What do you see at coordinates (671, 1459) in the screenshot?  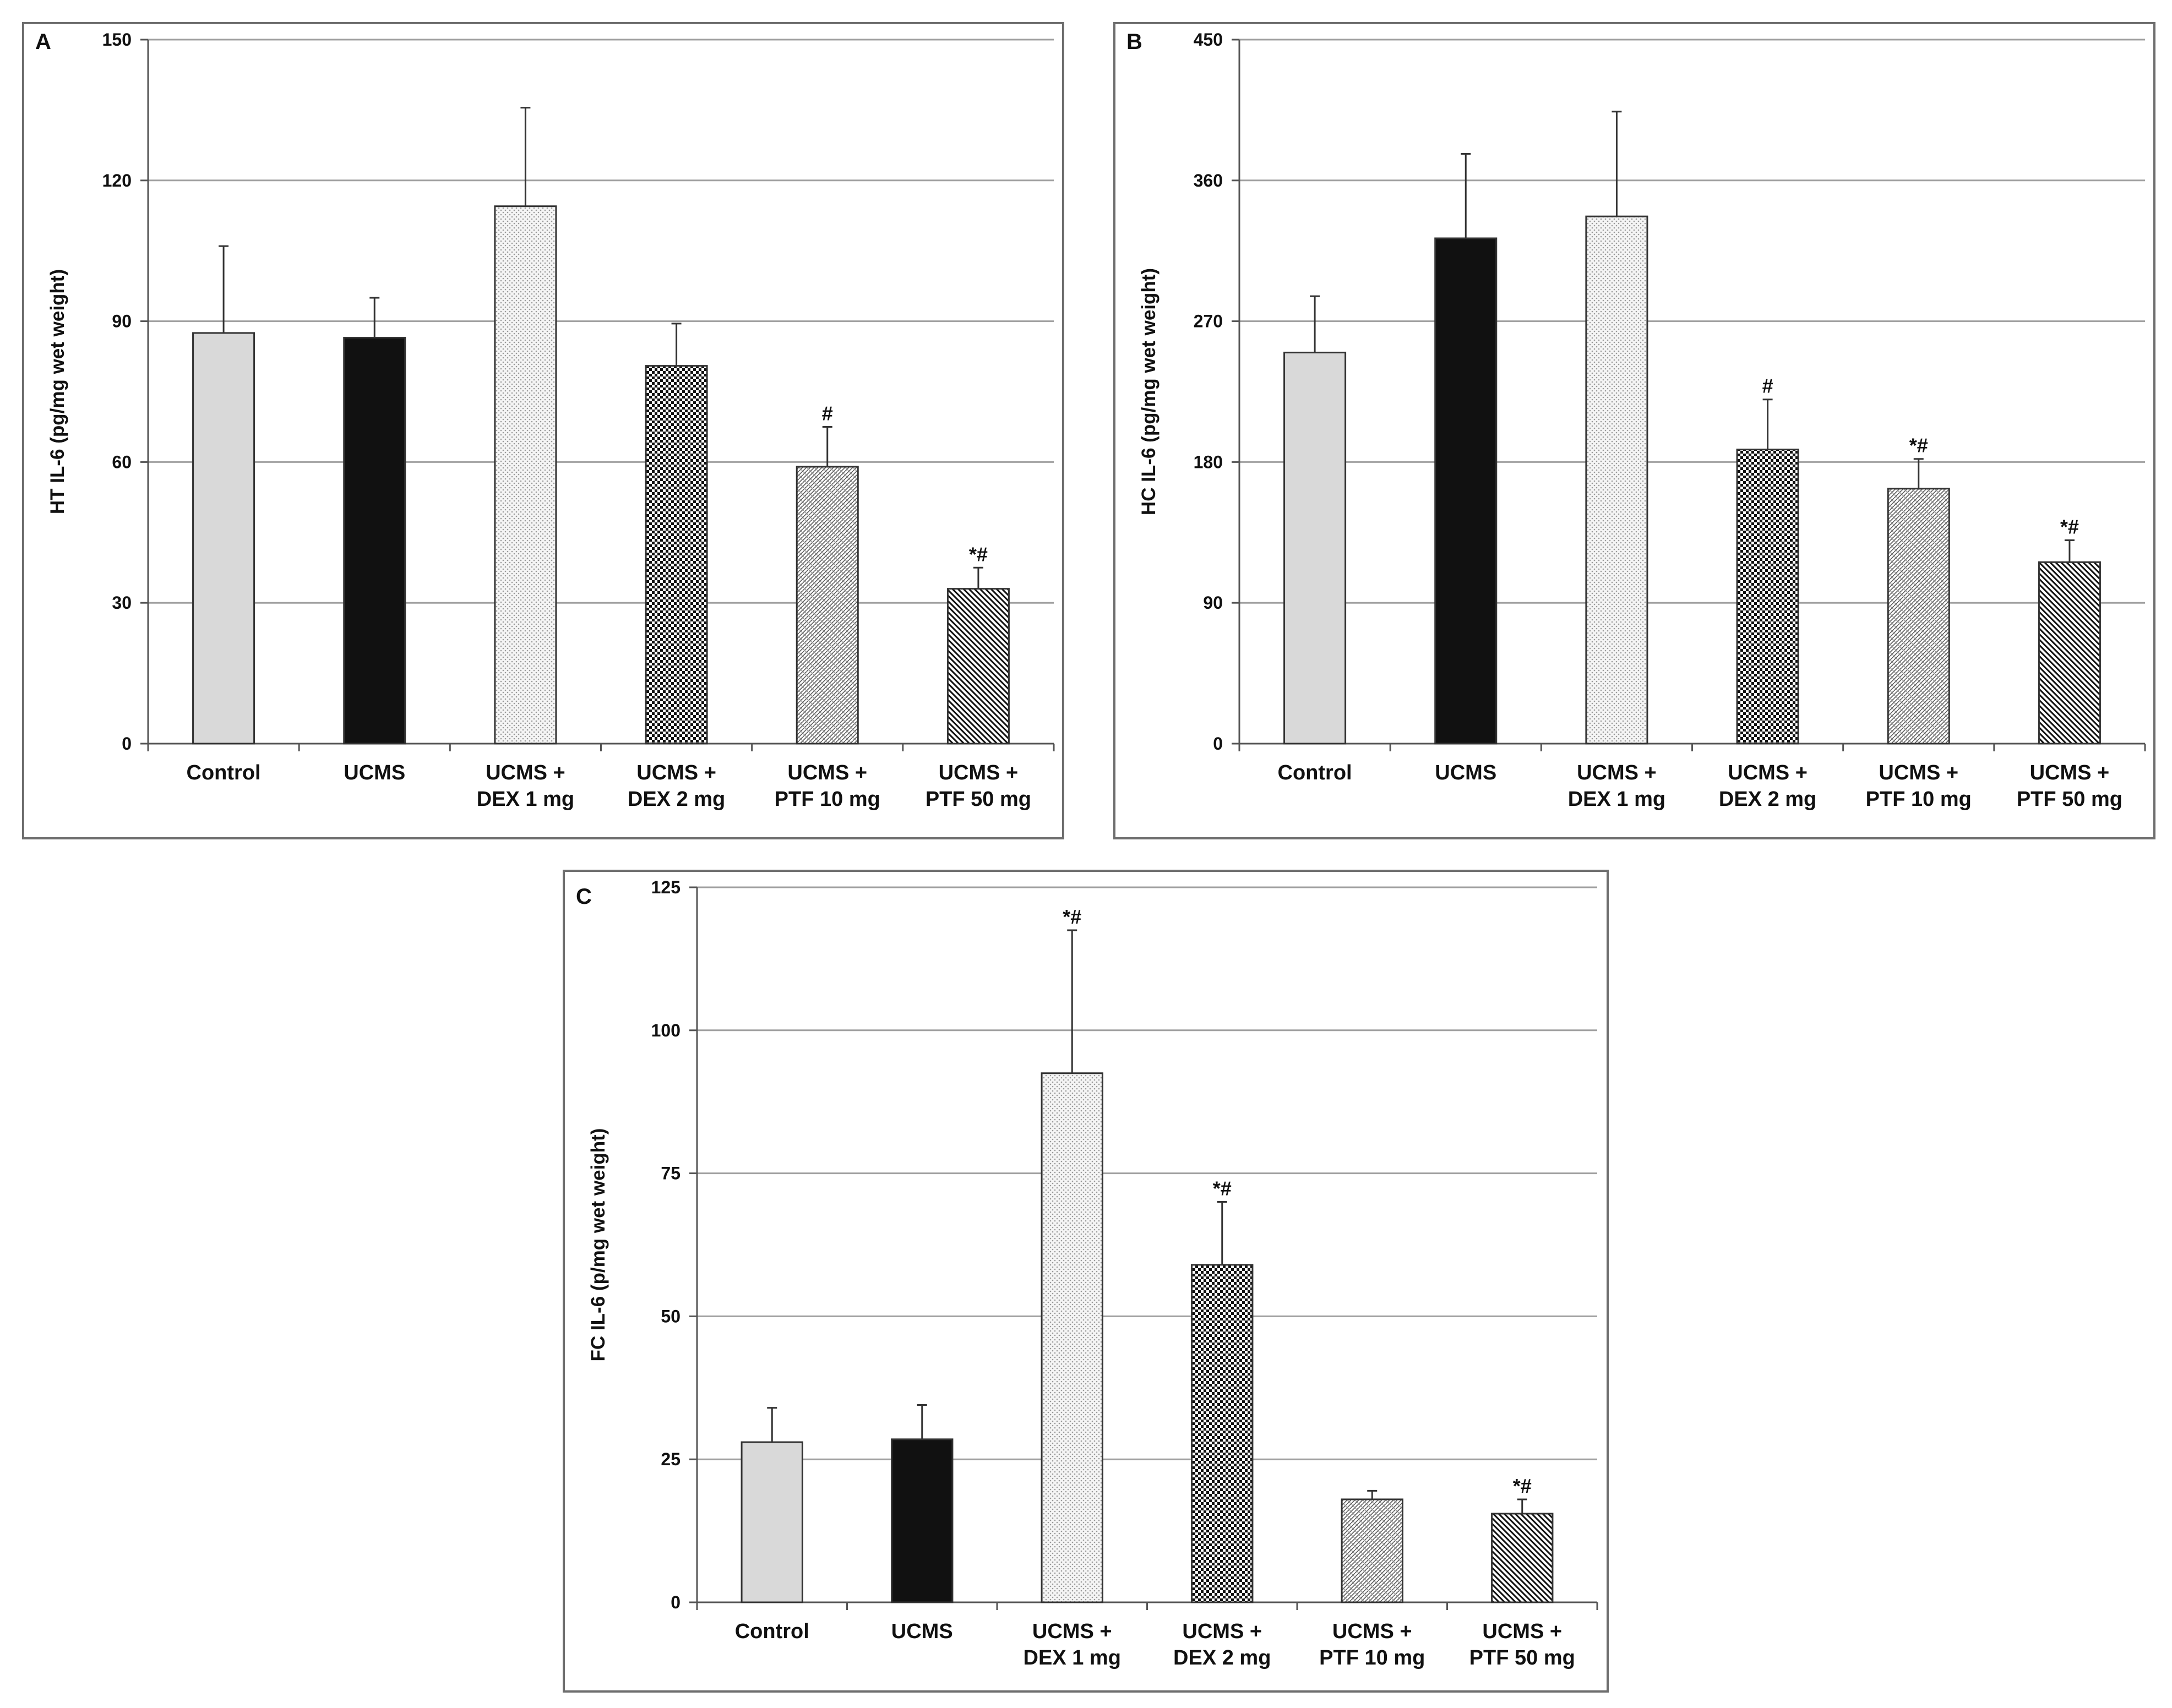 I see `y-tick-label: 25` at bounding box center [671, 1459].